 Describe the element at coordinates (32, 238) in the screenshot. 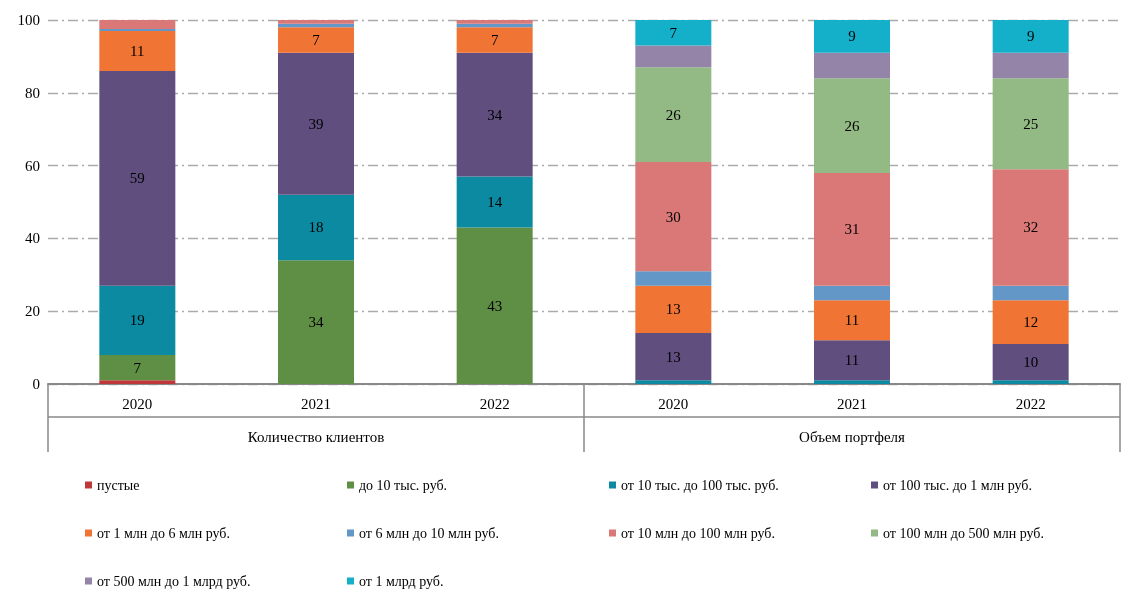

I see `y-tick-label: 40` at that location.